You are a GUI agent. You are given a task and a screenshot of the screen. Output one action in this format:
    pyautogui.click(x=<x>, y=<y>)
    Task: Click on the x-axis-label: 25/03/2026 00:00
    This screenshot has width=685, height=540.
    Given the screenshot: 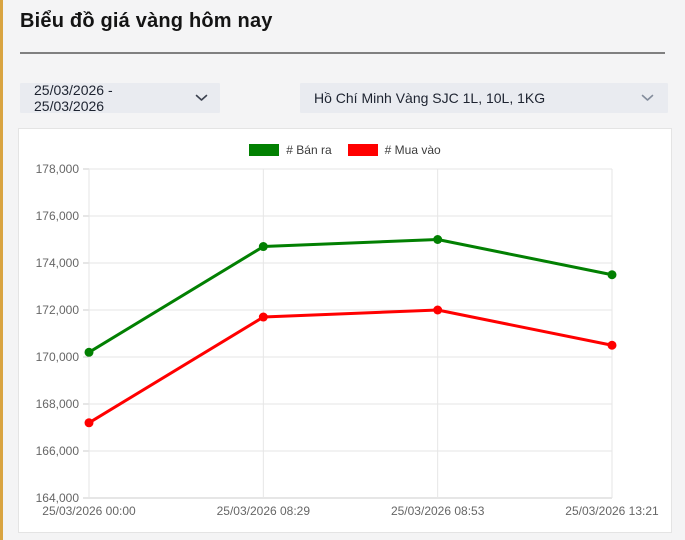 What is the action you would take?
    pyautogui.click(x=89, y=511)
    